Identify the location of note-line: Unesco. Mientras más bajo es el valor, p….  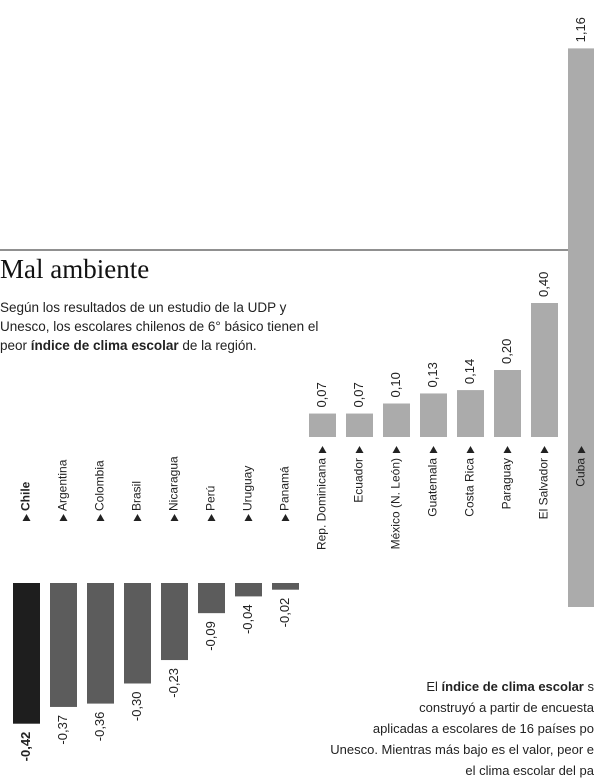
(462, 749).